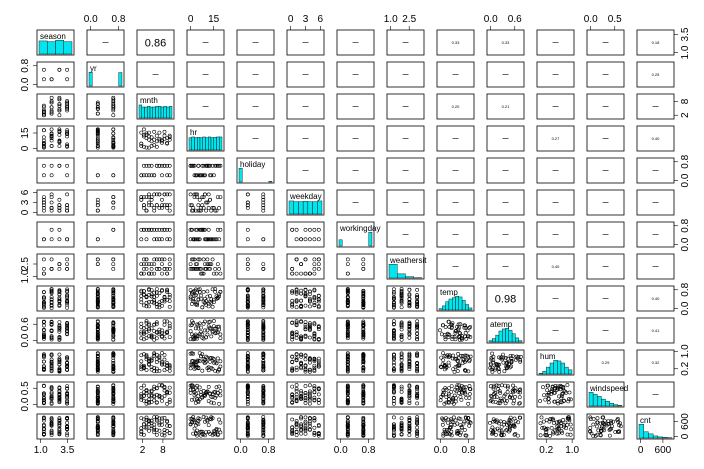 Image resolution: width=704 pixels, height=469 pixels. What do you see at coordinates (347, 353) in the screenshot?
I see `point-hum-workingday` at bounding box center [347, 353].